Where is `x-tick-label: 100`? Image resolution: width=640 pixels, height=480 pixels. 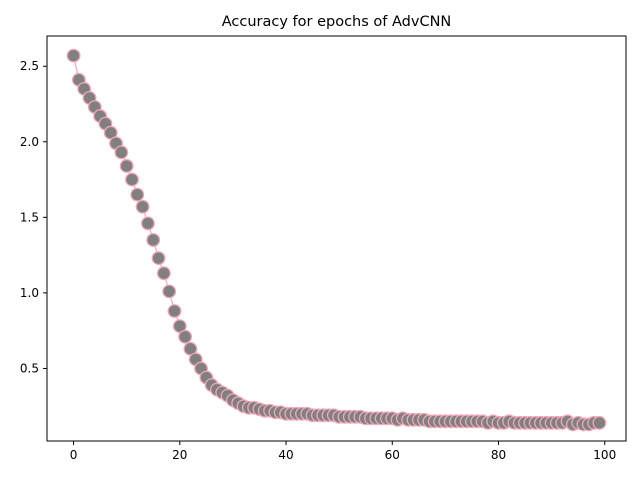
x-tick-label: 100 is located at coordinates (604, 455).